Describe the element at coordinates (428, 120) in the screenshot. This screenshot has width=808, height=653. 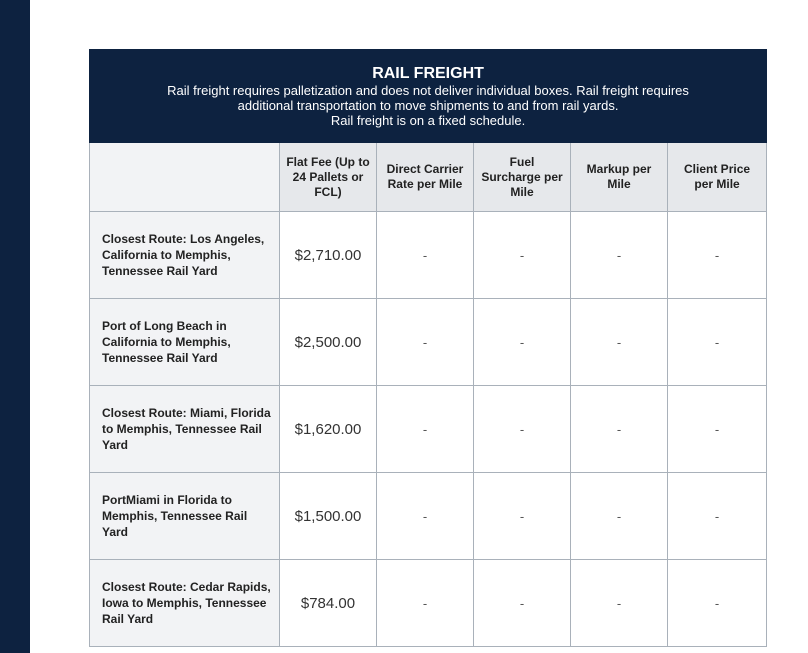
I see `table-description-line: Rail freight is on a fixed schedule.` at that location.